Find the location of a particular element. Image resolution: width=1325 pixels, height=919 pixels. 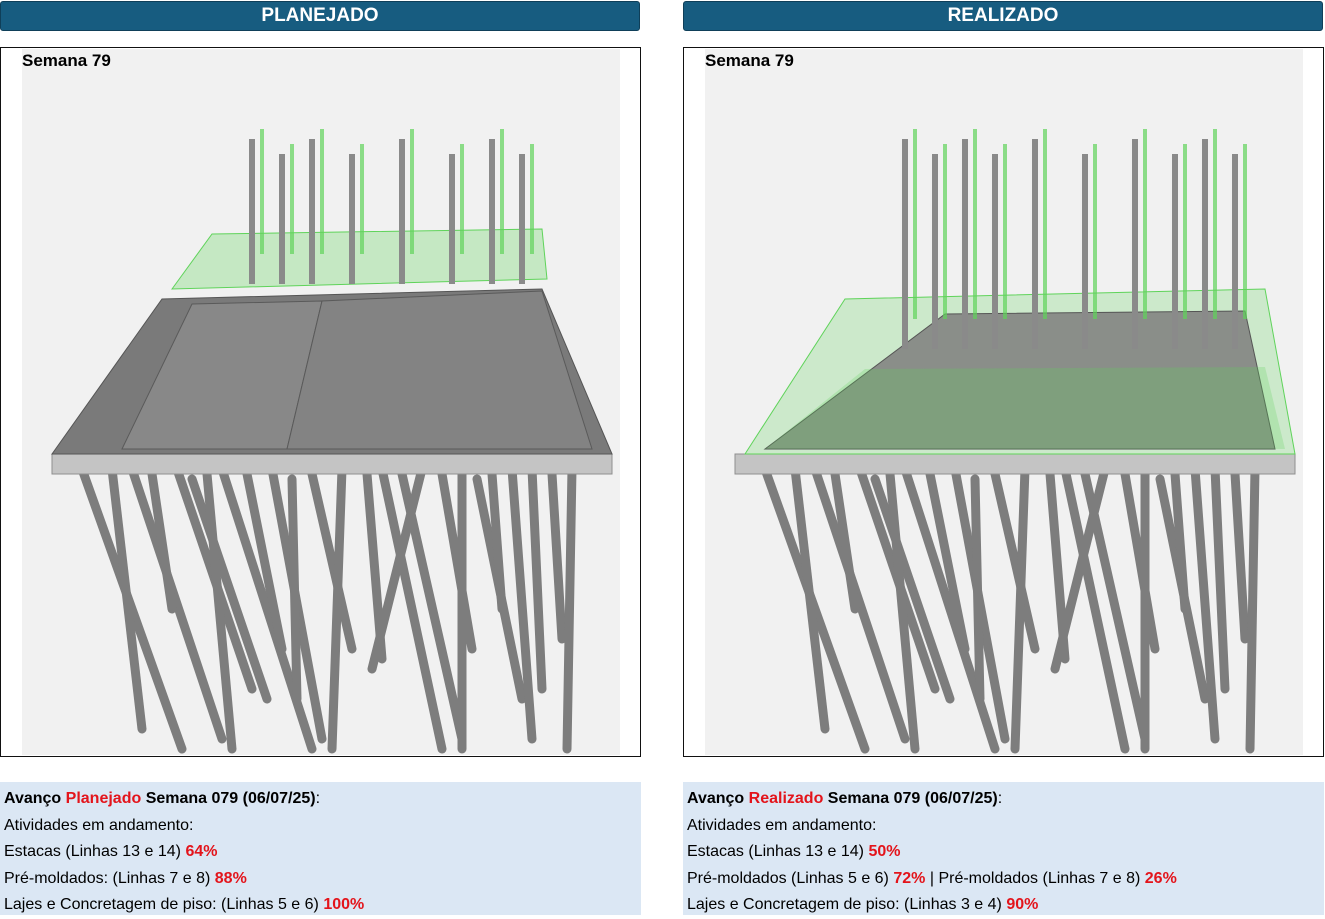

planned-premoldados-pct: 88% is located at coordinates (230, 878).